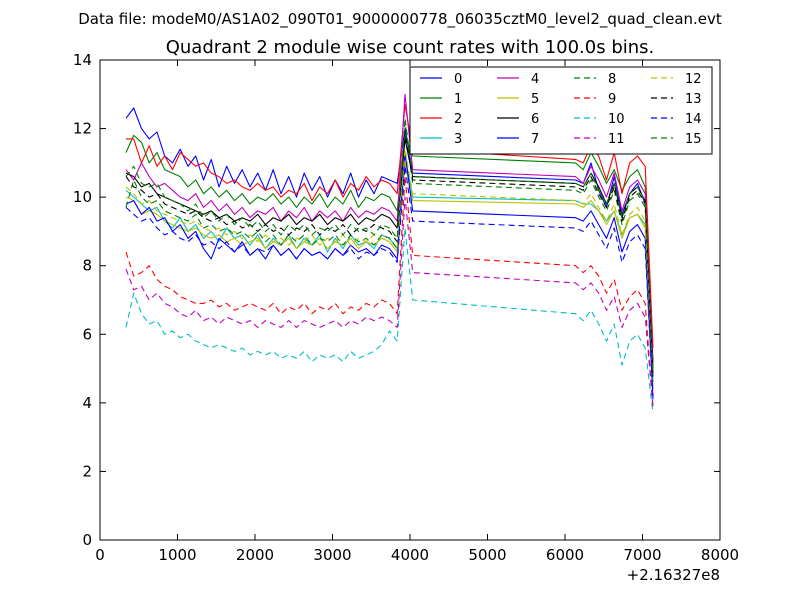 The image size is (800, 600). I want to click on legend-label: 1, so click(458, 99).